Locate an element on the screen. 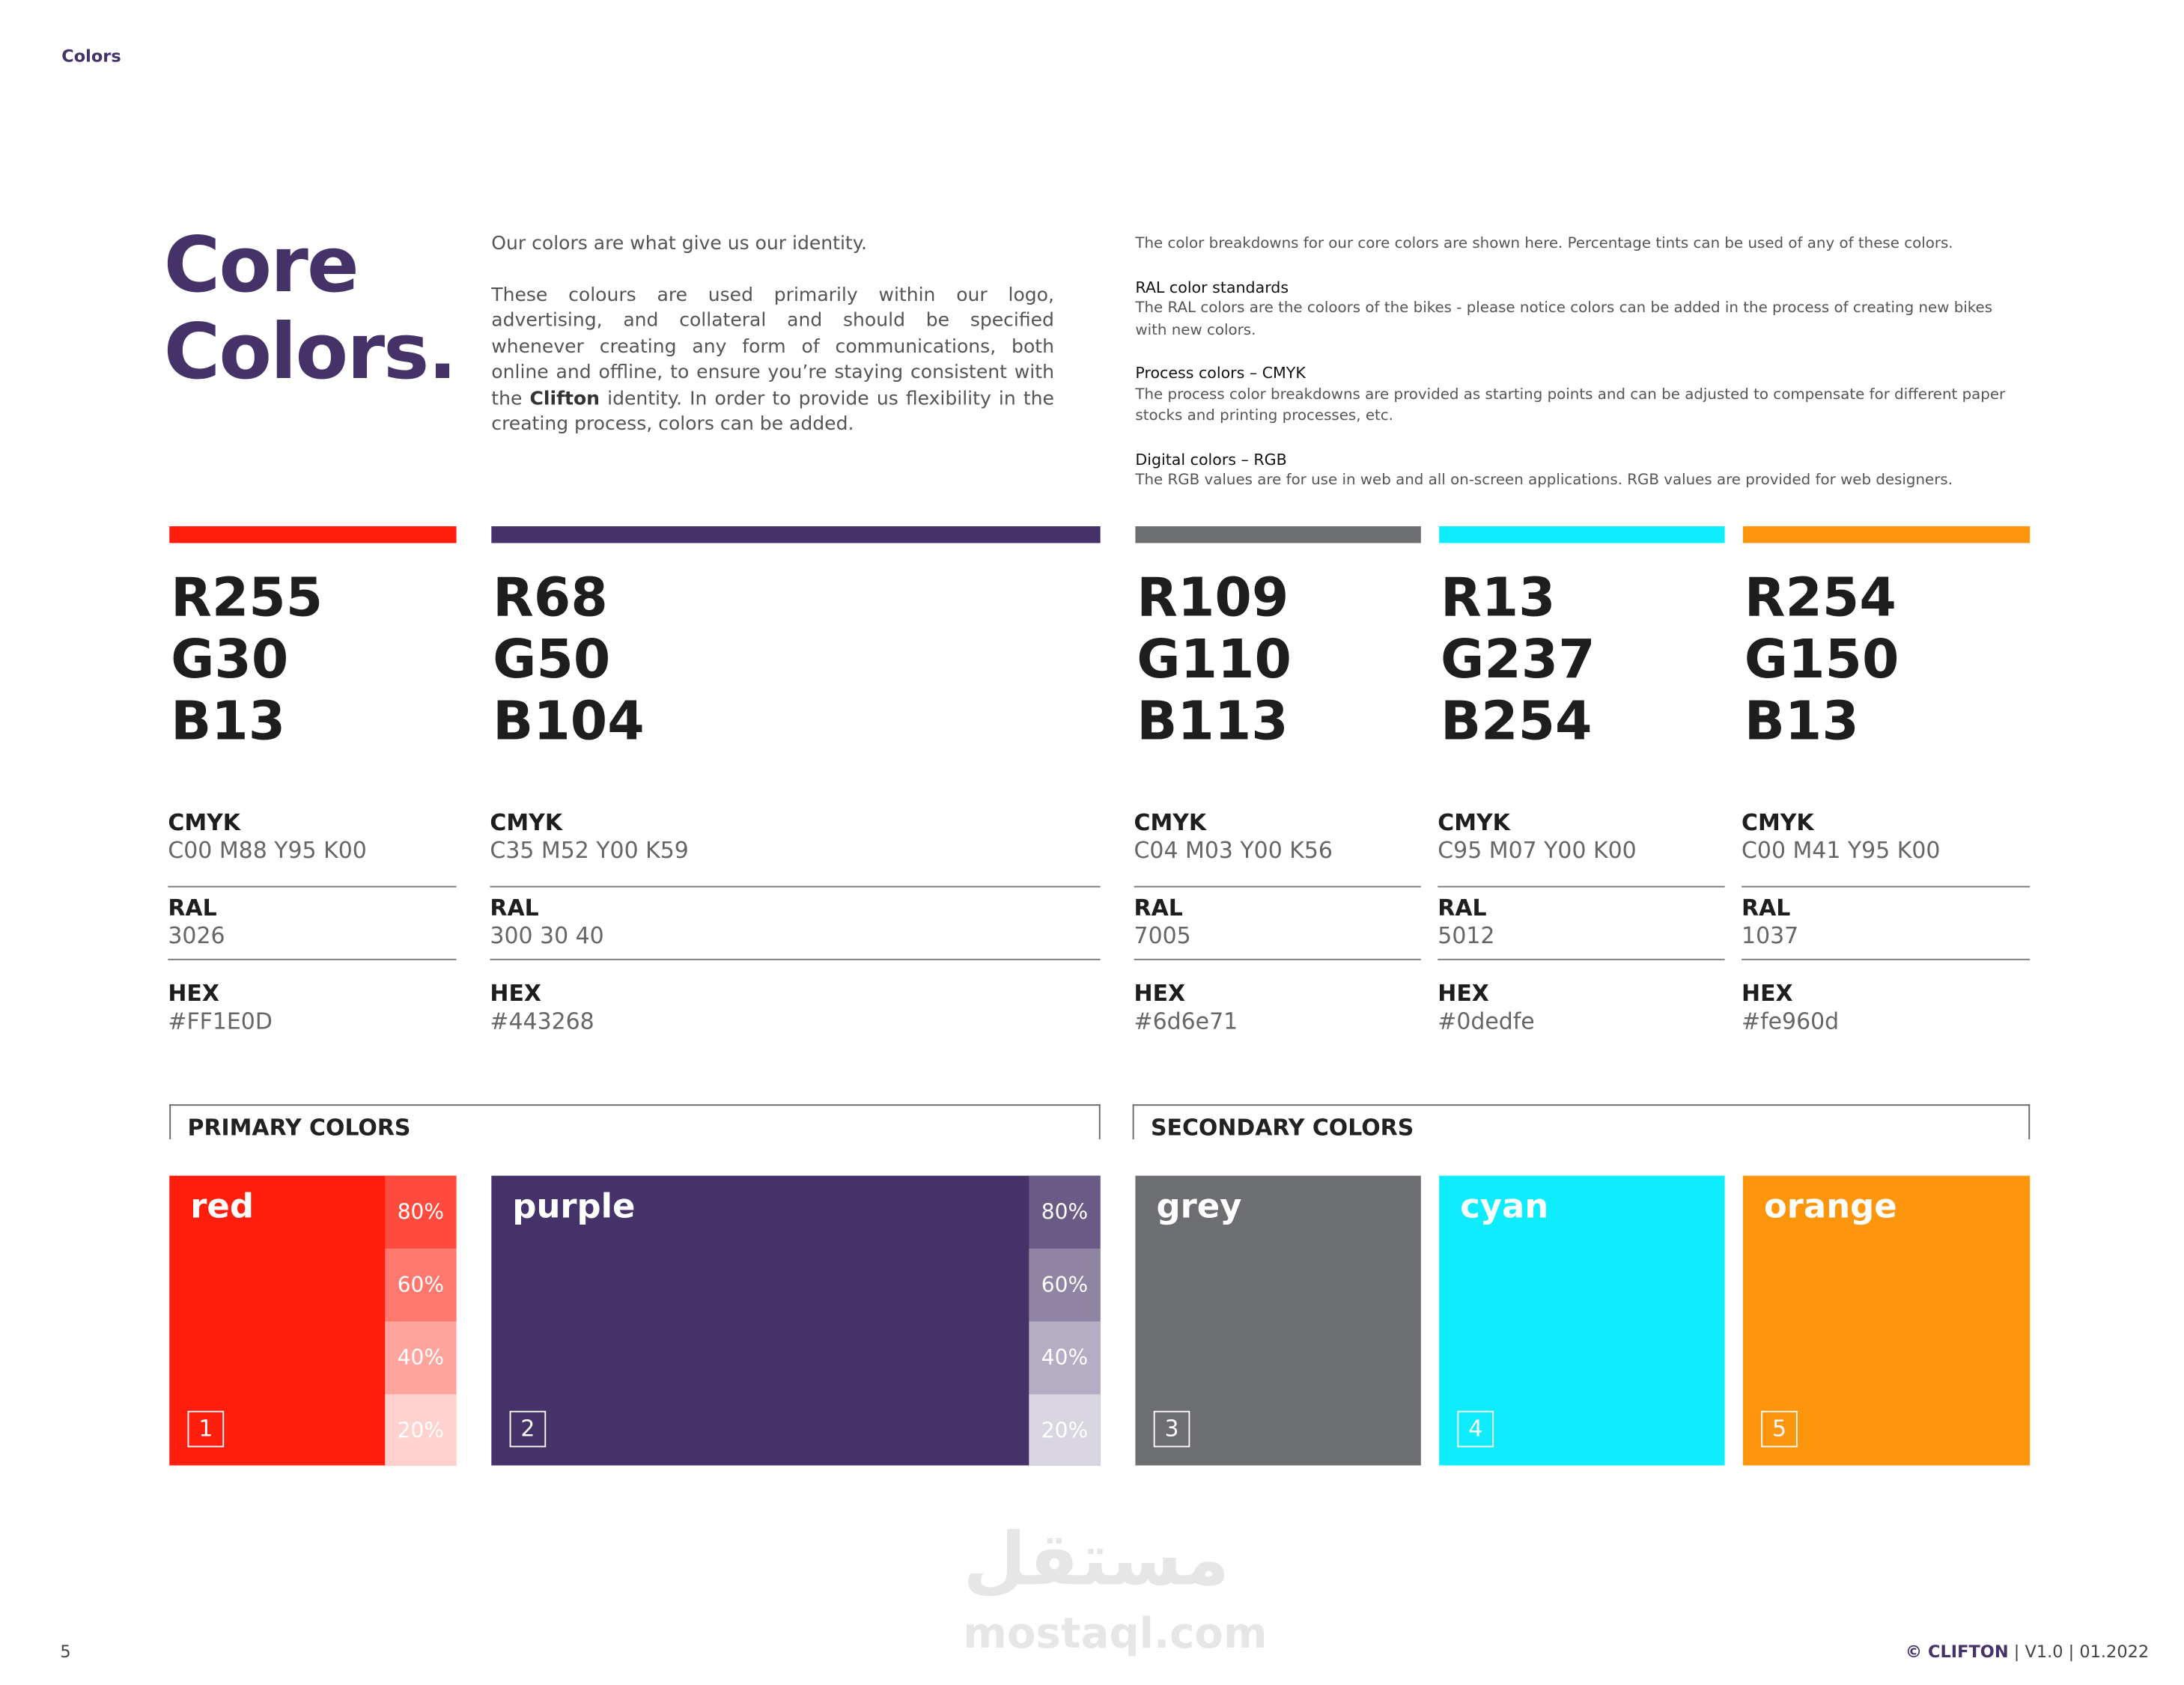  intro-bold: Clifton is located at coordinates (564, 398).